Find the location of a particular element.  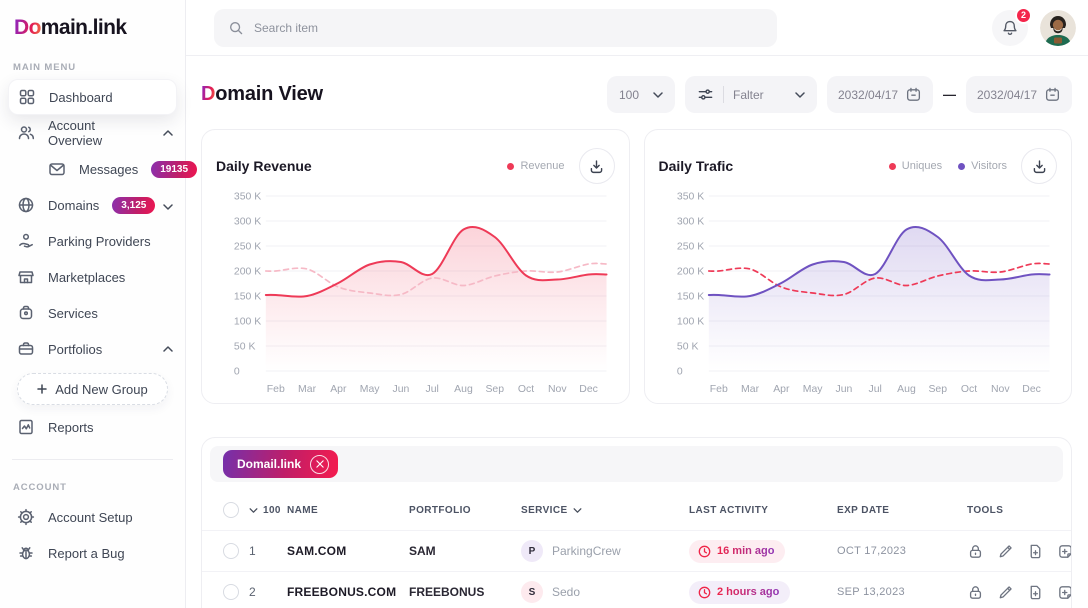

user-avatar is located at coordinates (1058, 27).